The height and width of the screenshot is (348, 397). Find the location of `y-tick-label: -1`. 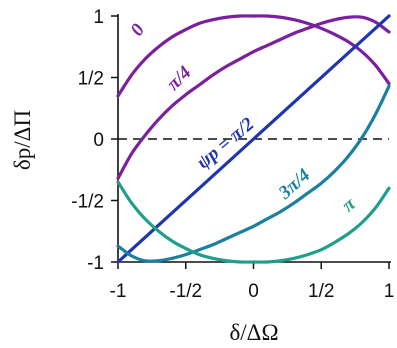

y-tick-label: -1 is located at coordinates (95, 263).